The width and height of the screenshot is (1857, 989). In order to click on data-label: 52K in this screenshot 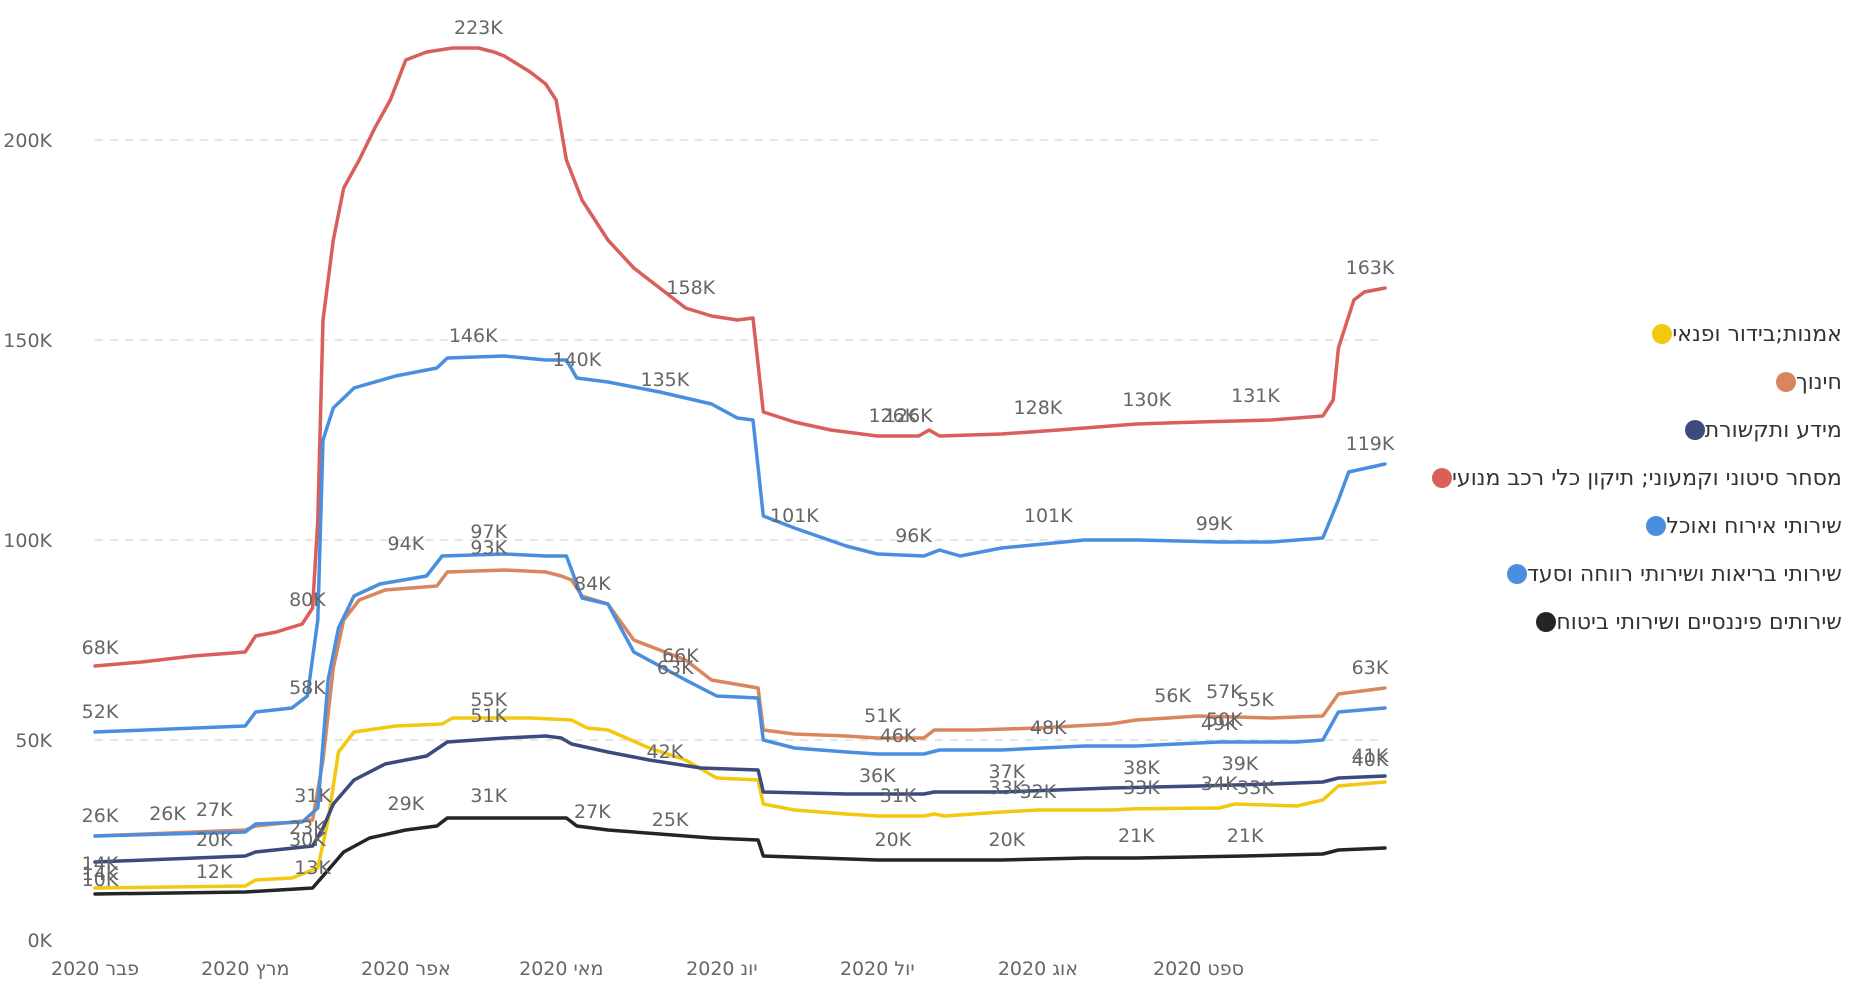, I will do `click(100, 712)`.